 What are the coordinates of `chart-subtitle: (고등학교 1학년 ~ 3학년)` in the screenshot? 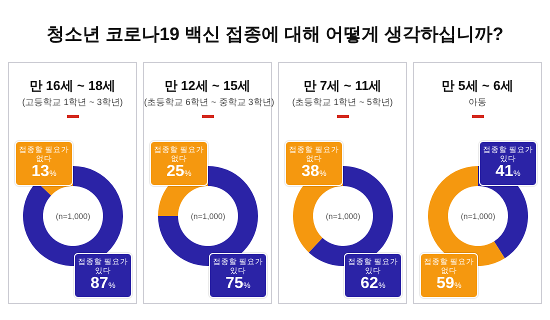 It's located at (72, 102).